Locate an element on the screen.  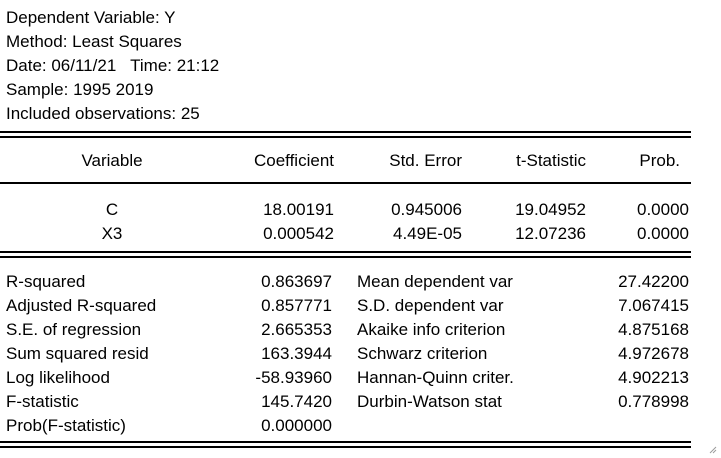
stat-label: Mean dependent var is located at coordinates (435, 281).